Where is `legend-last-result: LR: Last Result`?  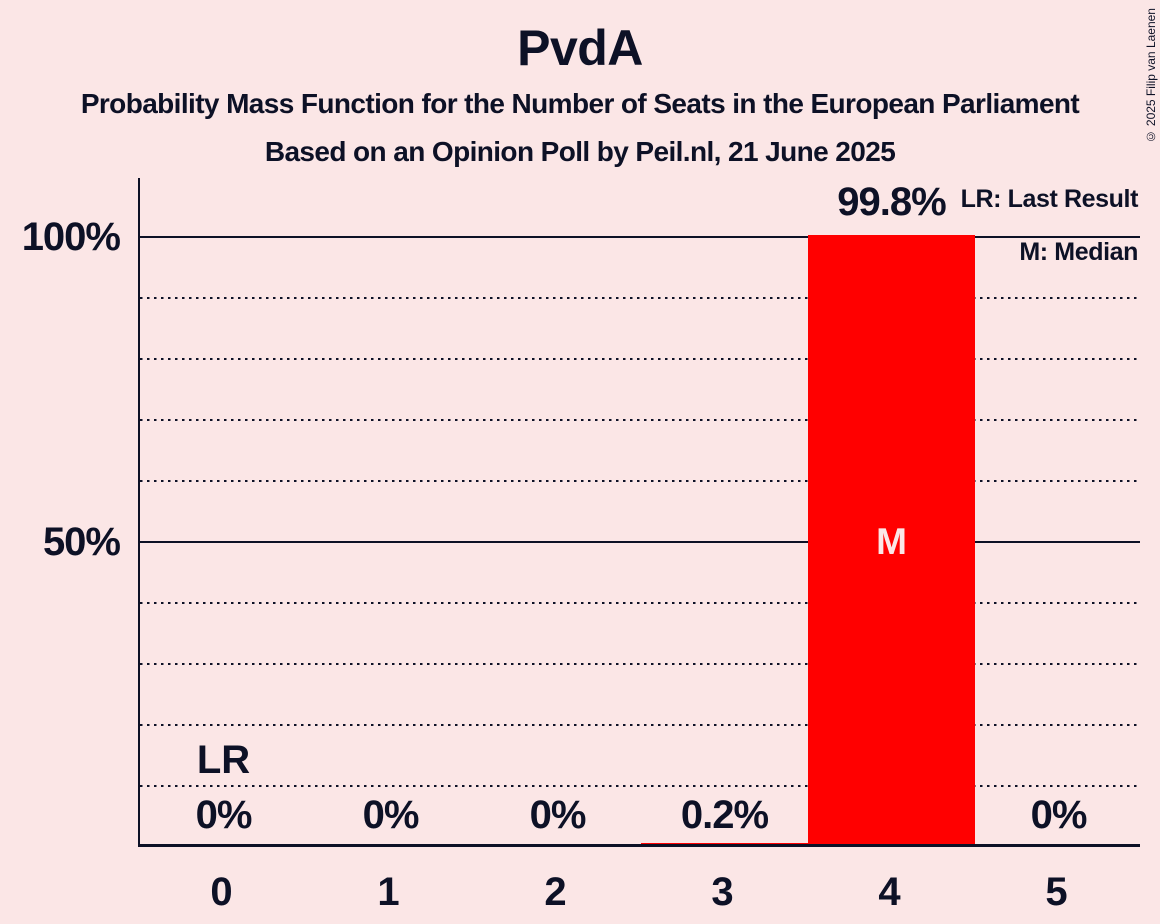
legend-last-result: LR: Last Result is located at coordinates (1049, 199).